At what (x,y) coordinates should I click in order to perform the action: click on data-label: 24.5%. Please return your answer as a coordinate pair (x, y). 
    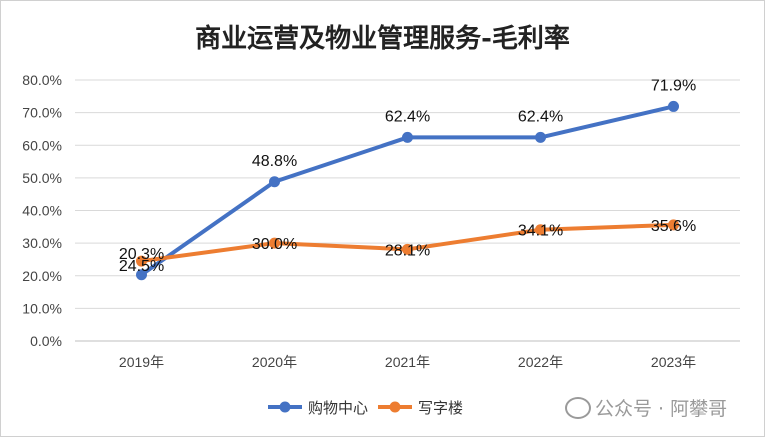
    Looking at the image, I should click on (141, 266).